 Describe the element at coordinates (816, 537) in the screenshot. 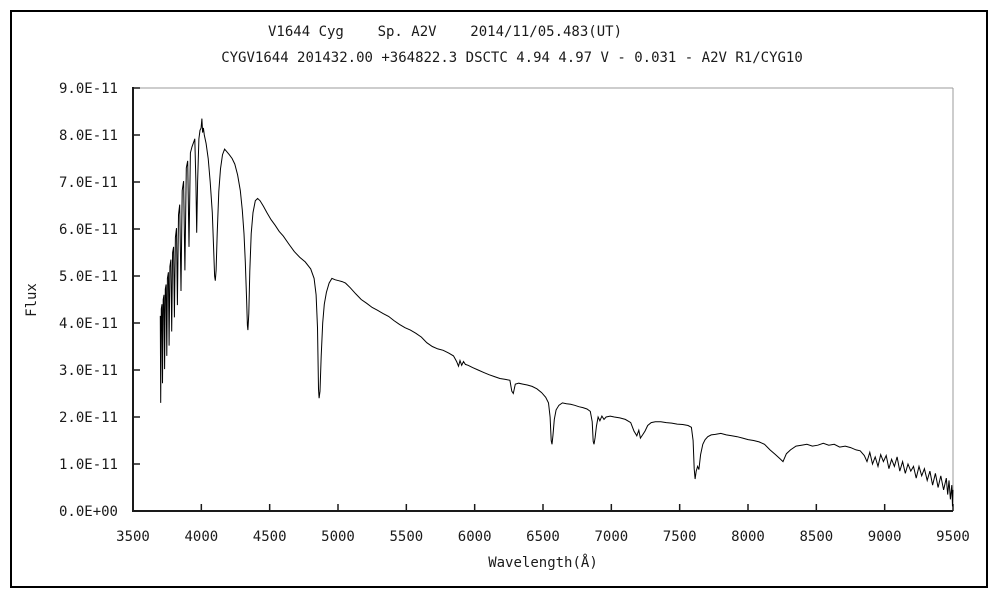

I see `x-tick-label: 8500` at that location.